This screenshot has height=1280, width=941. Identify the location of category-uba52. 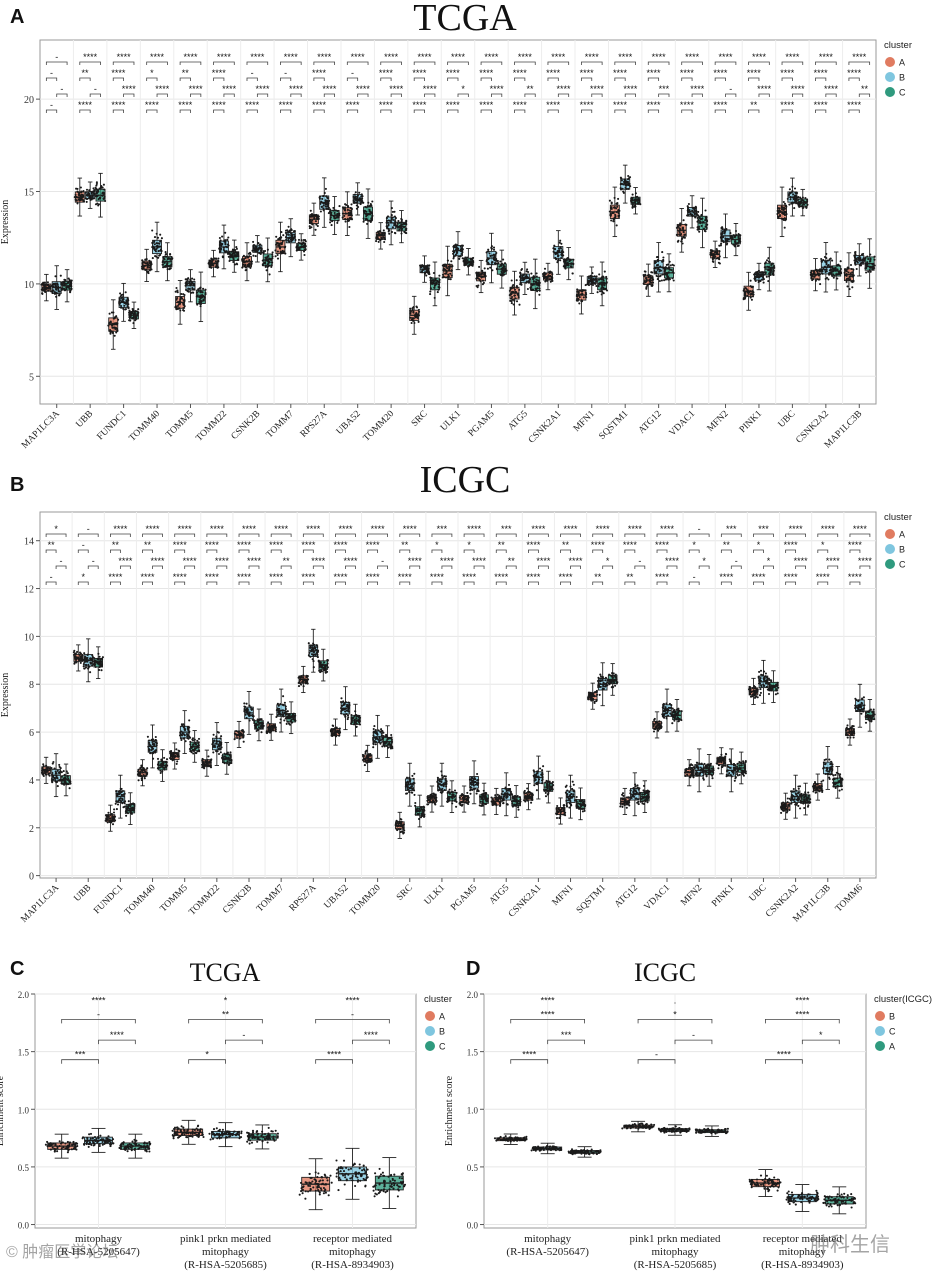
(357, 210).